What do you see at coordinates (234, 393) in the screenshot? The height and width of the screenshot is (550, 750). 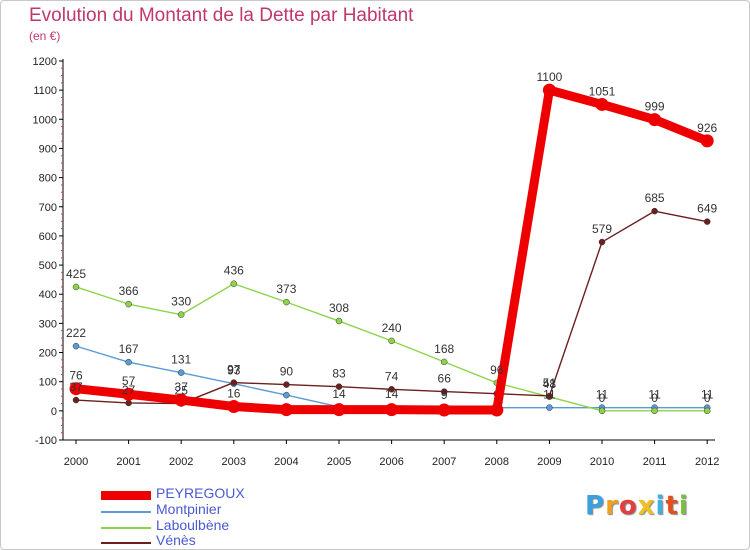 I see `data-label-peyregoux: 16` at bounding box center [234, 393].